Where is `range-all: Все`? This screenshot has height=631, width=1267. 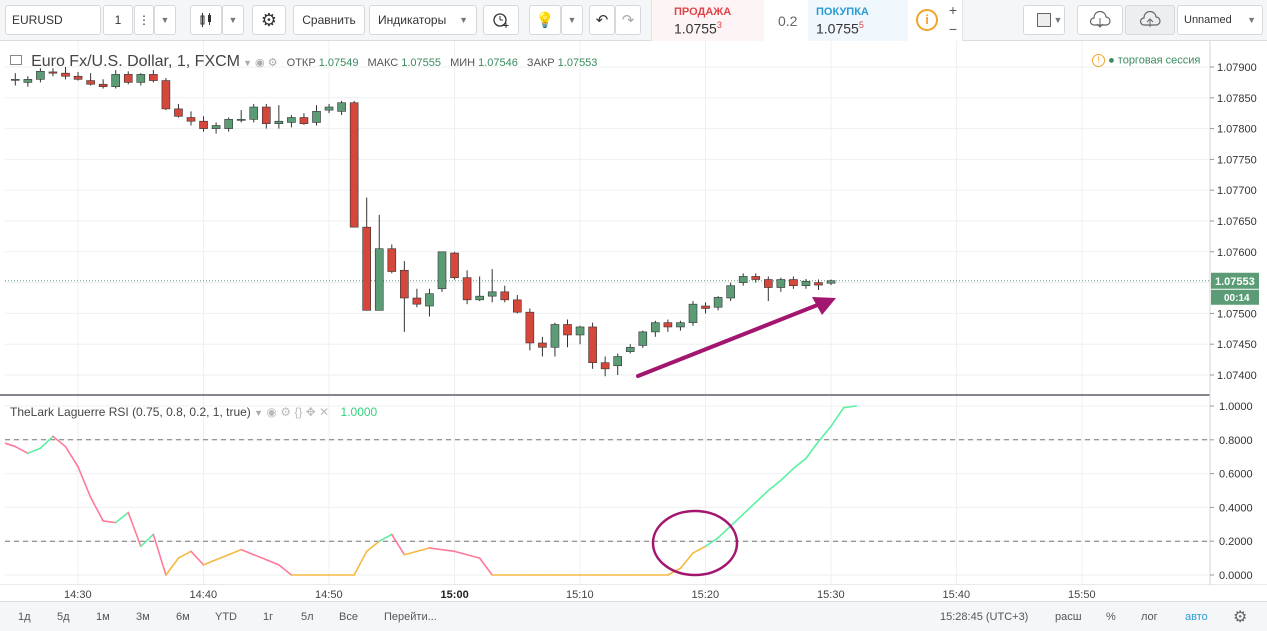
range-all: Все is located at coordinates (348, 617).